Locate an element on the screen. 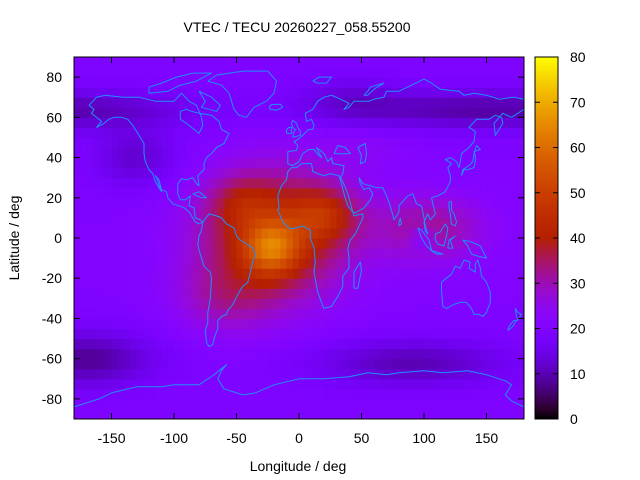  coastline-arctic-archipelago is located at coordinates (180, 83).